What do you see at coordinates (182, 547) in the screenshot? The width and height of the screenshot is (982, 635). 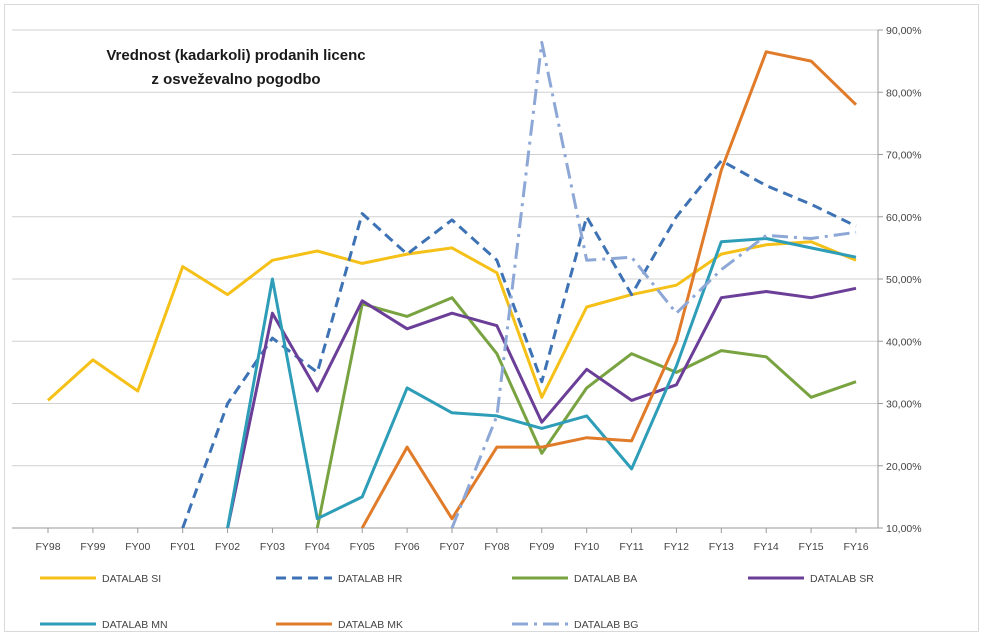 I see `x-tick-label: FY01` at bounding box center [182, 547].